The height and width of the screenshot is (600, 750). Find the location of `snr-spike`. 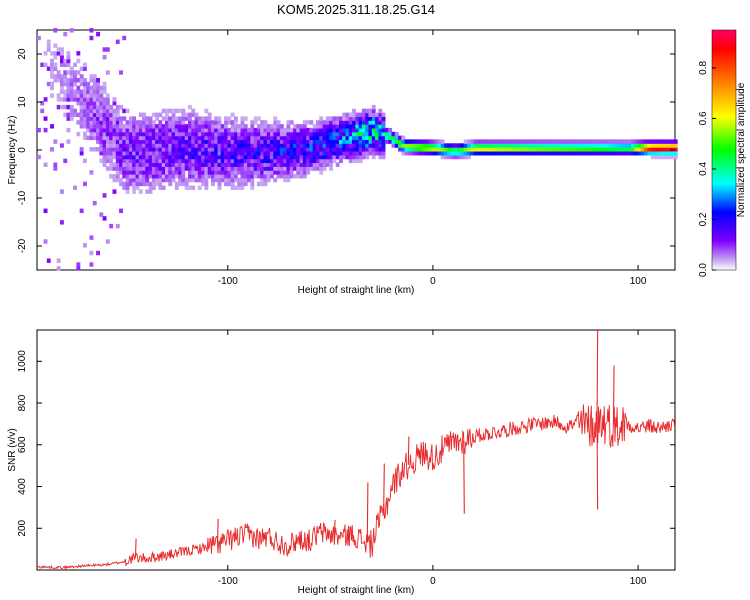

snr-spike is located at coordinates (135, 548).